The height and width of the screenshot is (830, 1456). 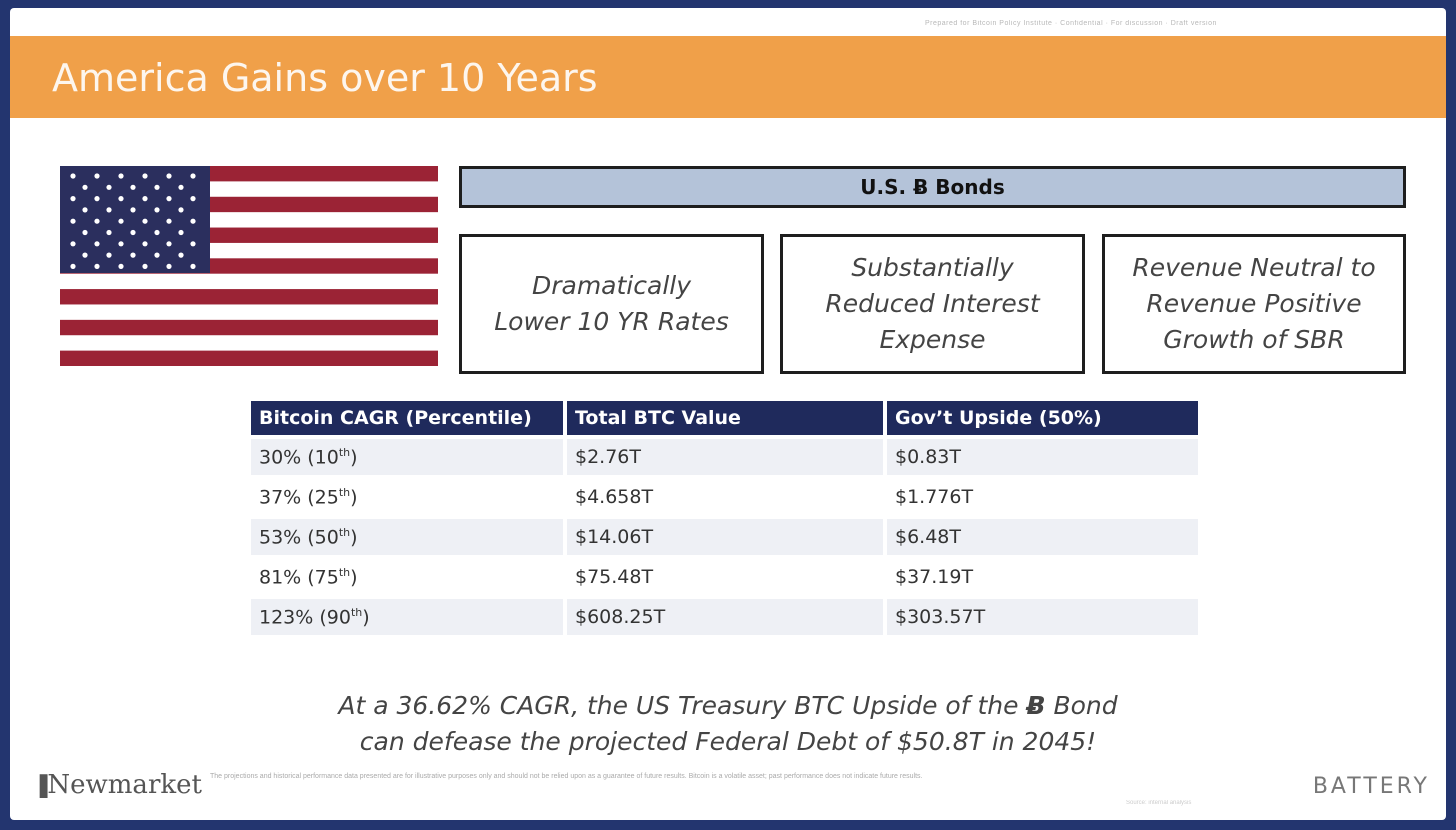 I want to click on cell-upside: $1.776T, so click(x=1042, y=497).